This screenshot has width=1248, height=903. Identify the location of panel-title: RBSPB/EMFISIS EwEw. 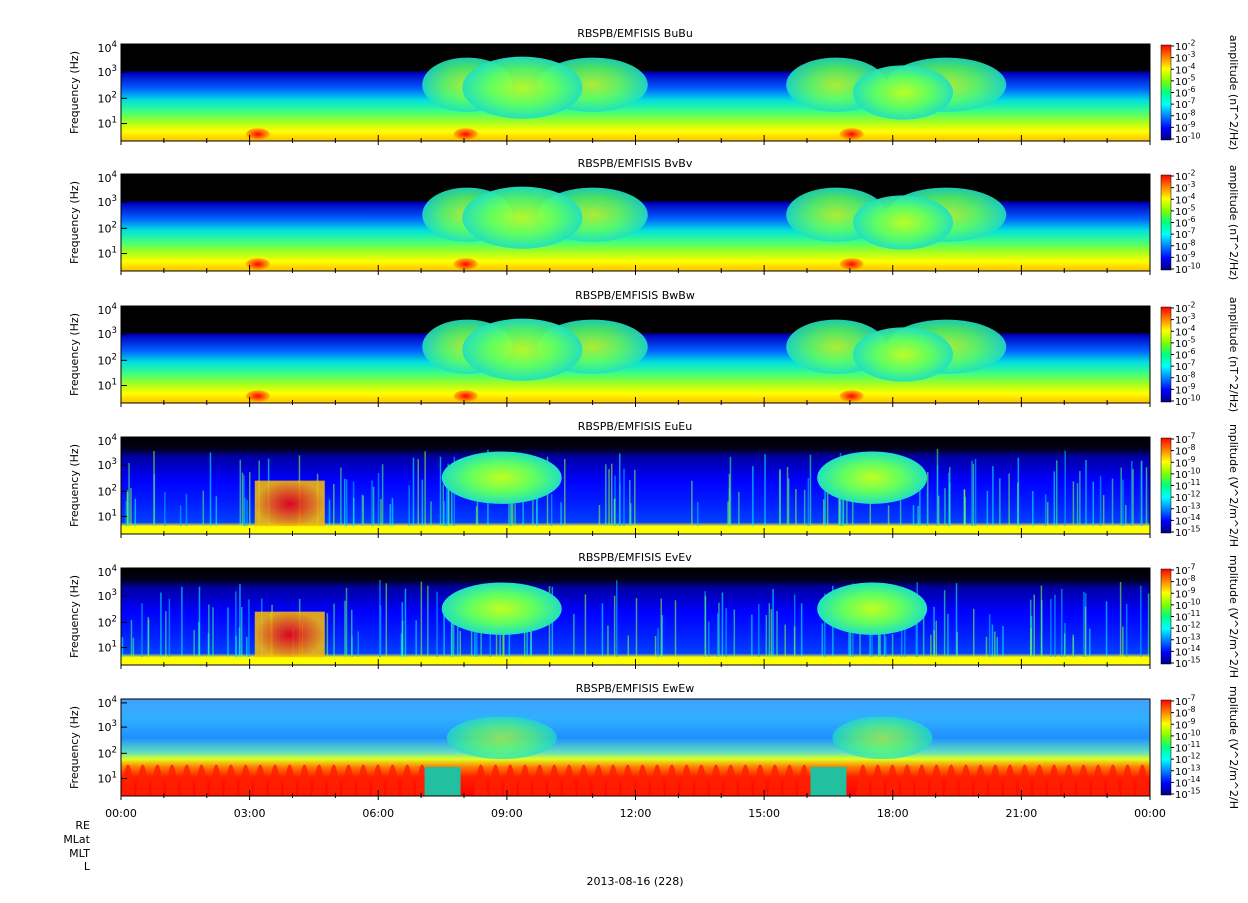
(635, 688).